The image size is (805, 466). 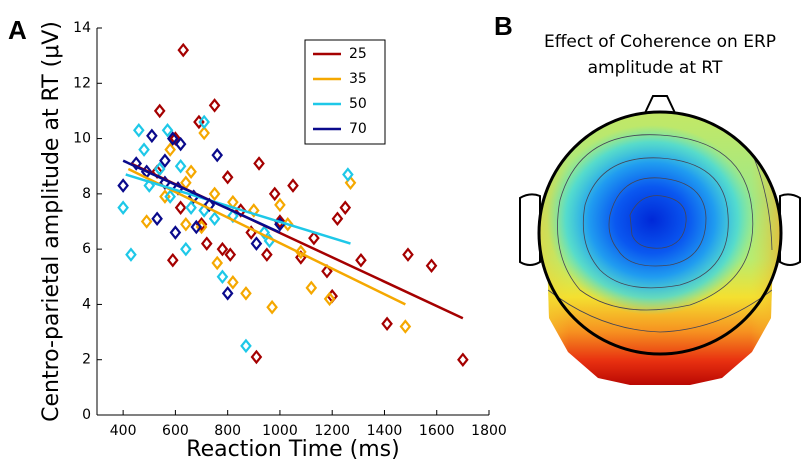 I want to click on x-tick-label: 400, so click(x=123, y=431).